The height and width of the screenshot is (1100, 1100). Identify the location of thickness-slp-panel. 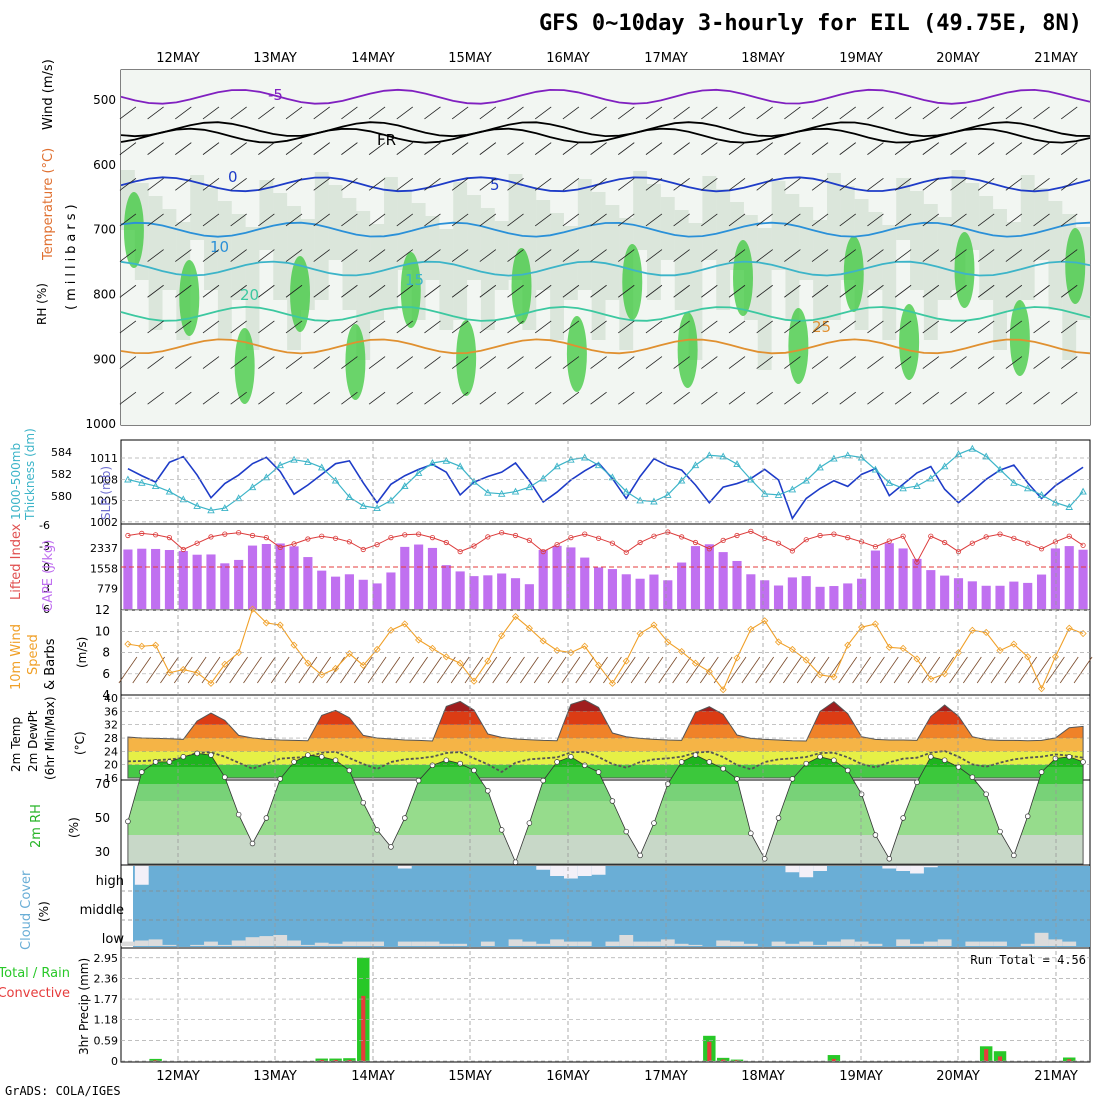
(605, 482).